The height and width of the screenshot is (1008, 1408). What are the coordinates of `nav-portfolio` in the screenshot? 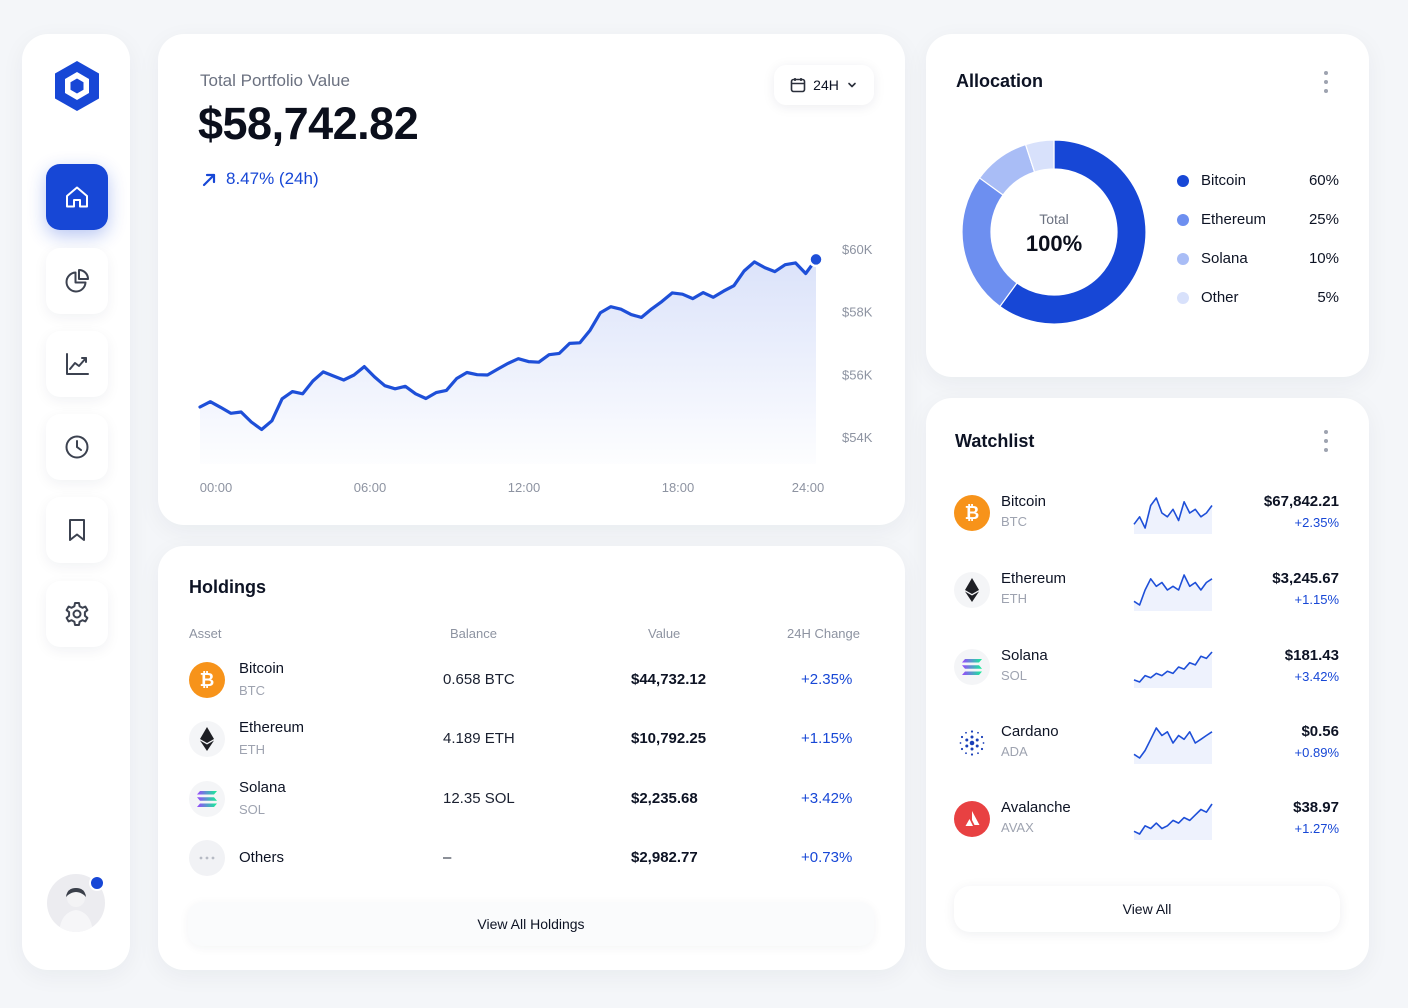 It's located at (77, 281).